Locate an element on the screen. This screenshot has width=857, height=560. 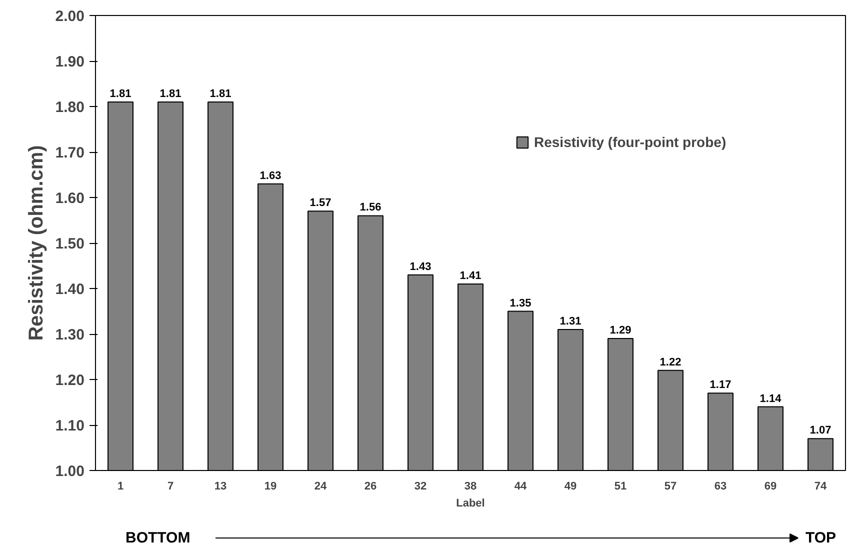
x-tick-label: 44 is located at coordinates (521, 486).